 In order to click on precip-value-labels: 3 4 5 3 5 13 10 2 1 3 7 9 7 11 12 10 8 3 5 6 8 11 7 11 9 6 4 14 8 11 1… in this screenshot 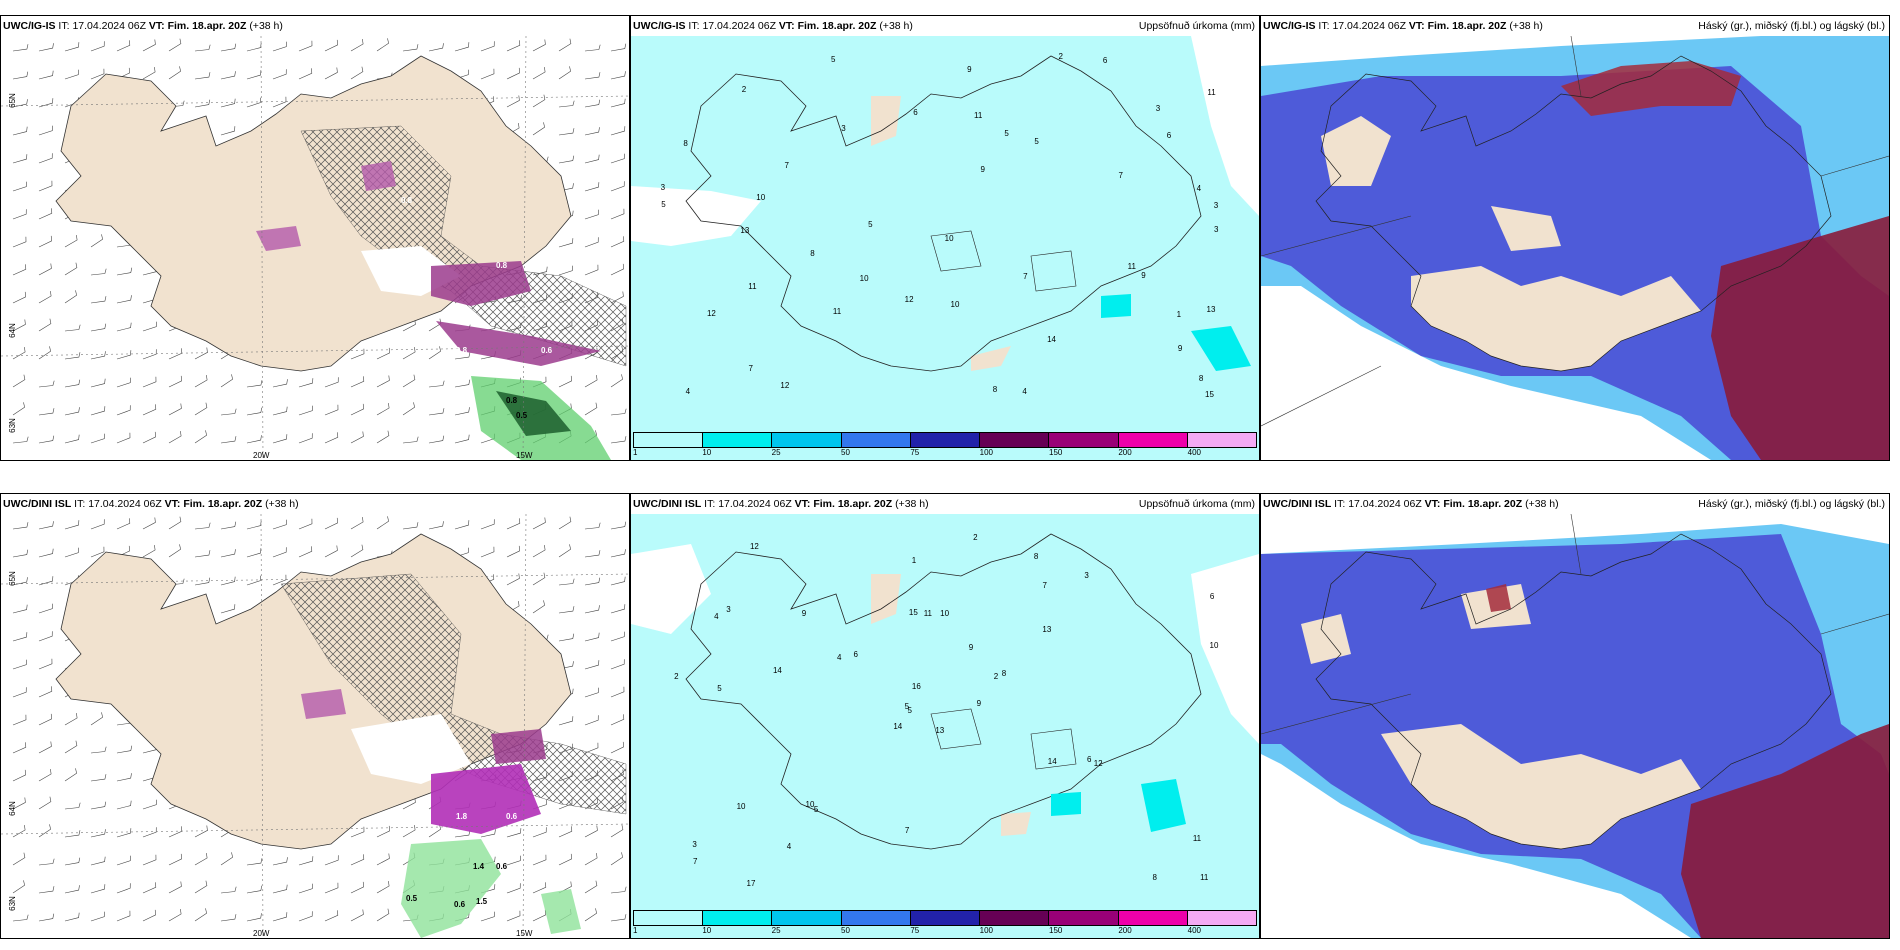, I will do `click(945, 231)`.